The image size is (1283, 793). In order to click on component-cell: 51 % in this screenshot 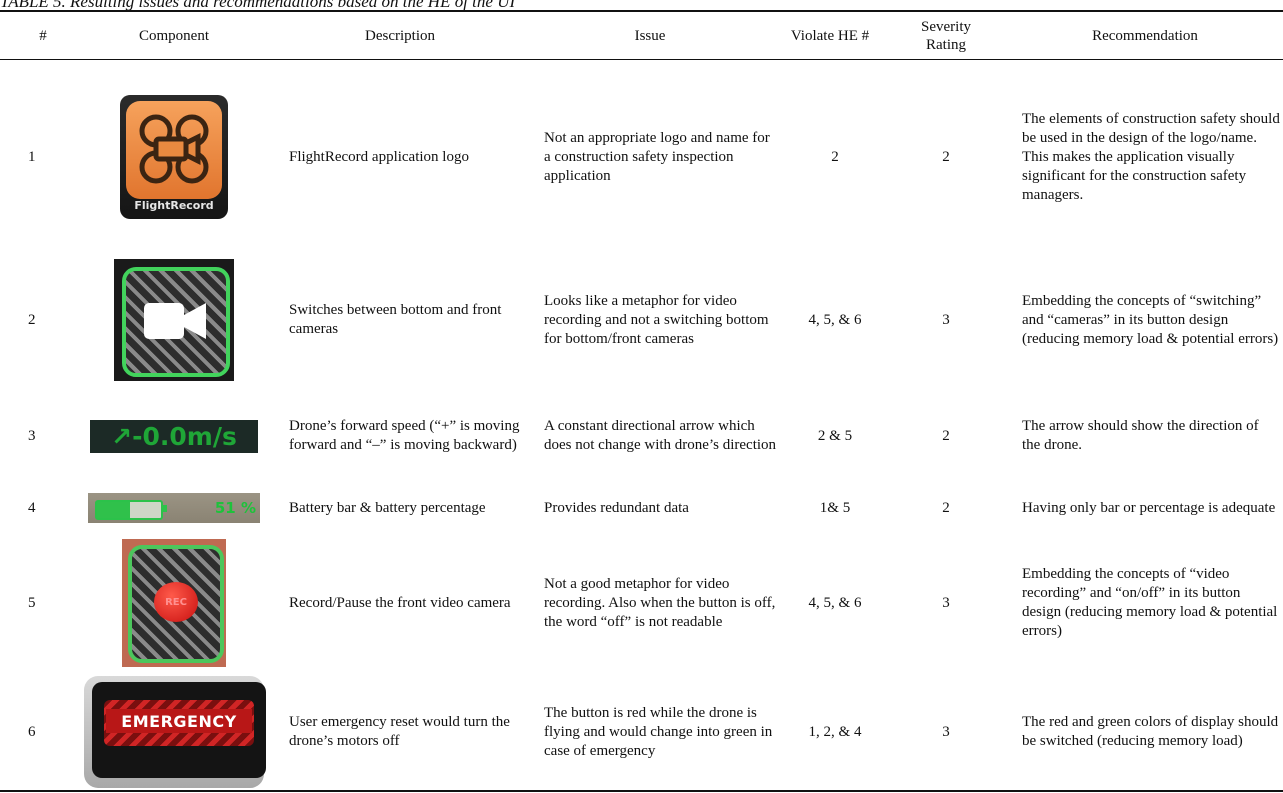, I will do `click(174, 508)`.